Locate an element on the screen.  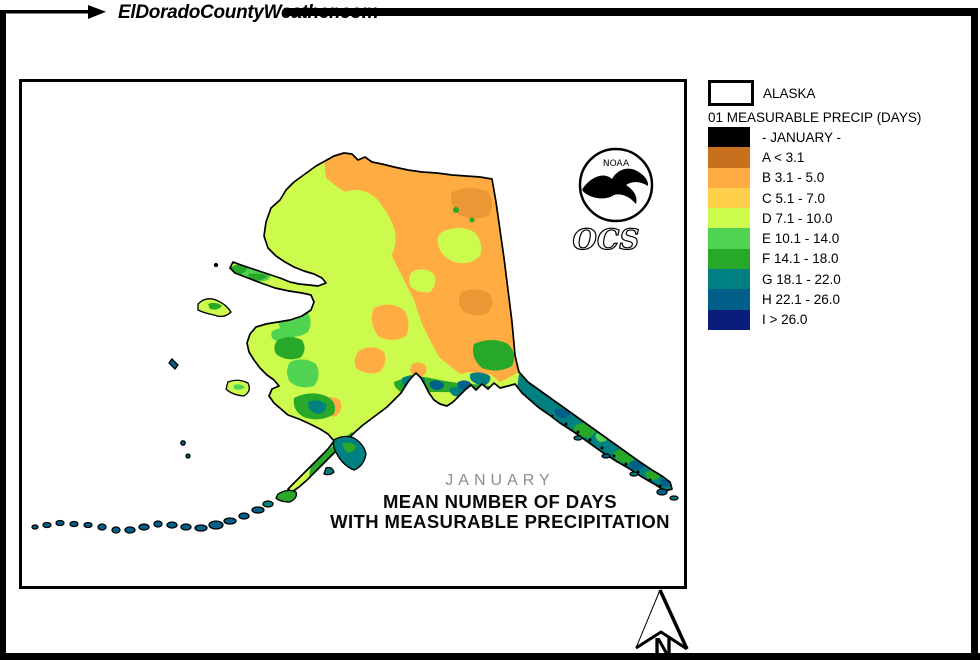
legend-label: C 5.1 - 7.0 is located at coordinates (794, 198).